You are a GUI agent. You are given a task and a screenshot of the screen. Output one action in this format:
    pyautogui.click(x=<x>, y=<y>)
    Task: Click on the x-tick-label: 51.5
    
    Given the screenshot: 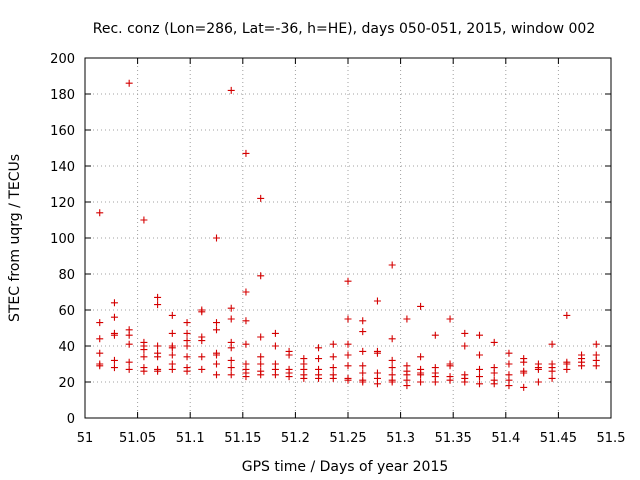 What is the action you would take?
    pyautogui.click(x=611, y=438)
    